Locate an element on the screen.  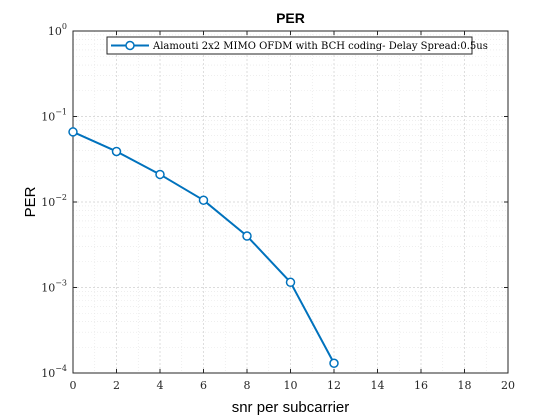
x-tick-label: 4 is located at coordinates (160, 385).